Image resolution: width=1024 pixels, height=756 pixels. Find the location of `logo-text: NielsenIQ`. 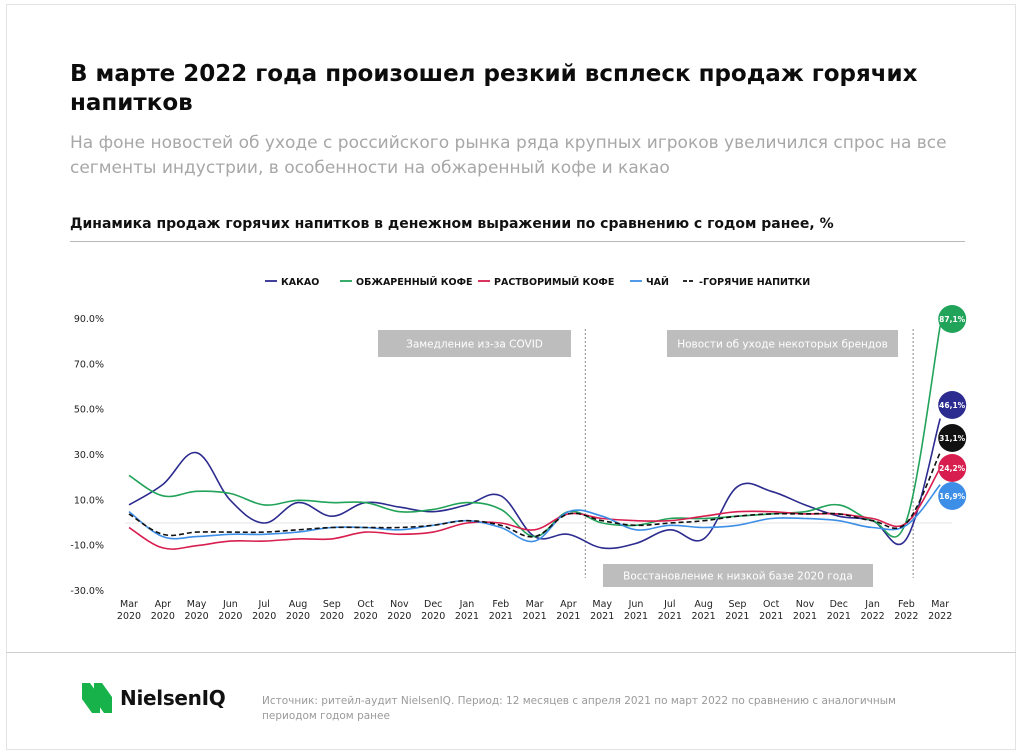

logo-text: NielsenIQ is located at coordinates (173, 698).